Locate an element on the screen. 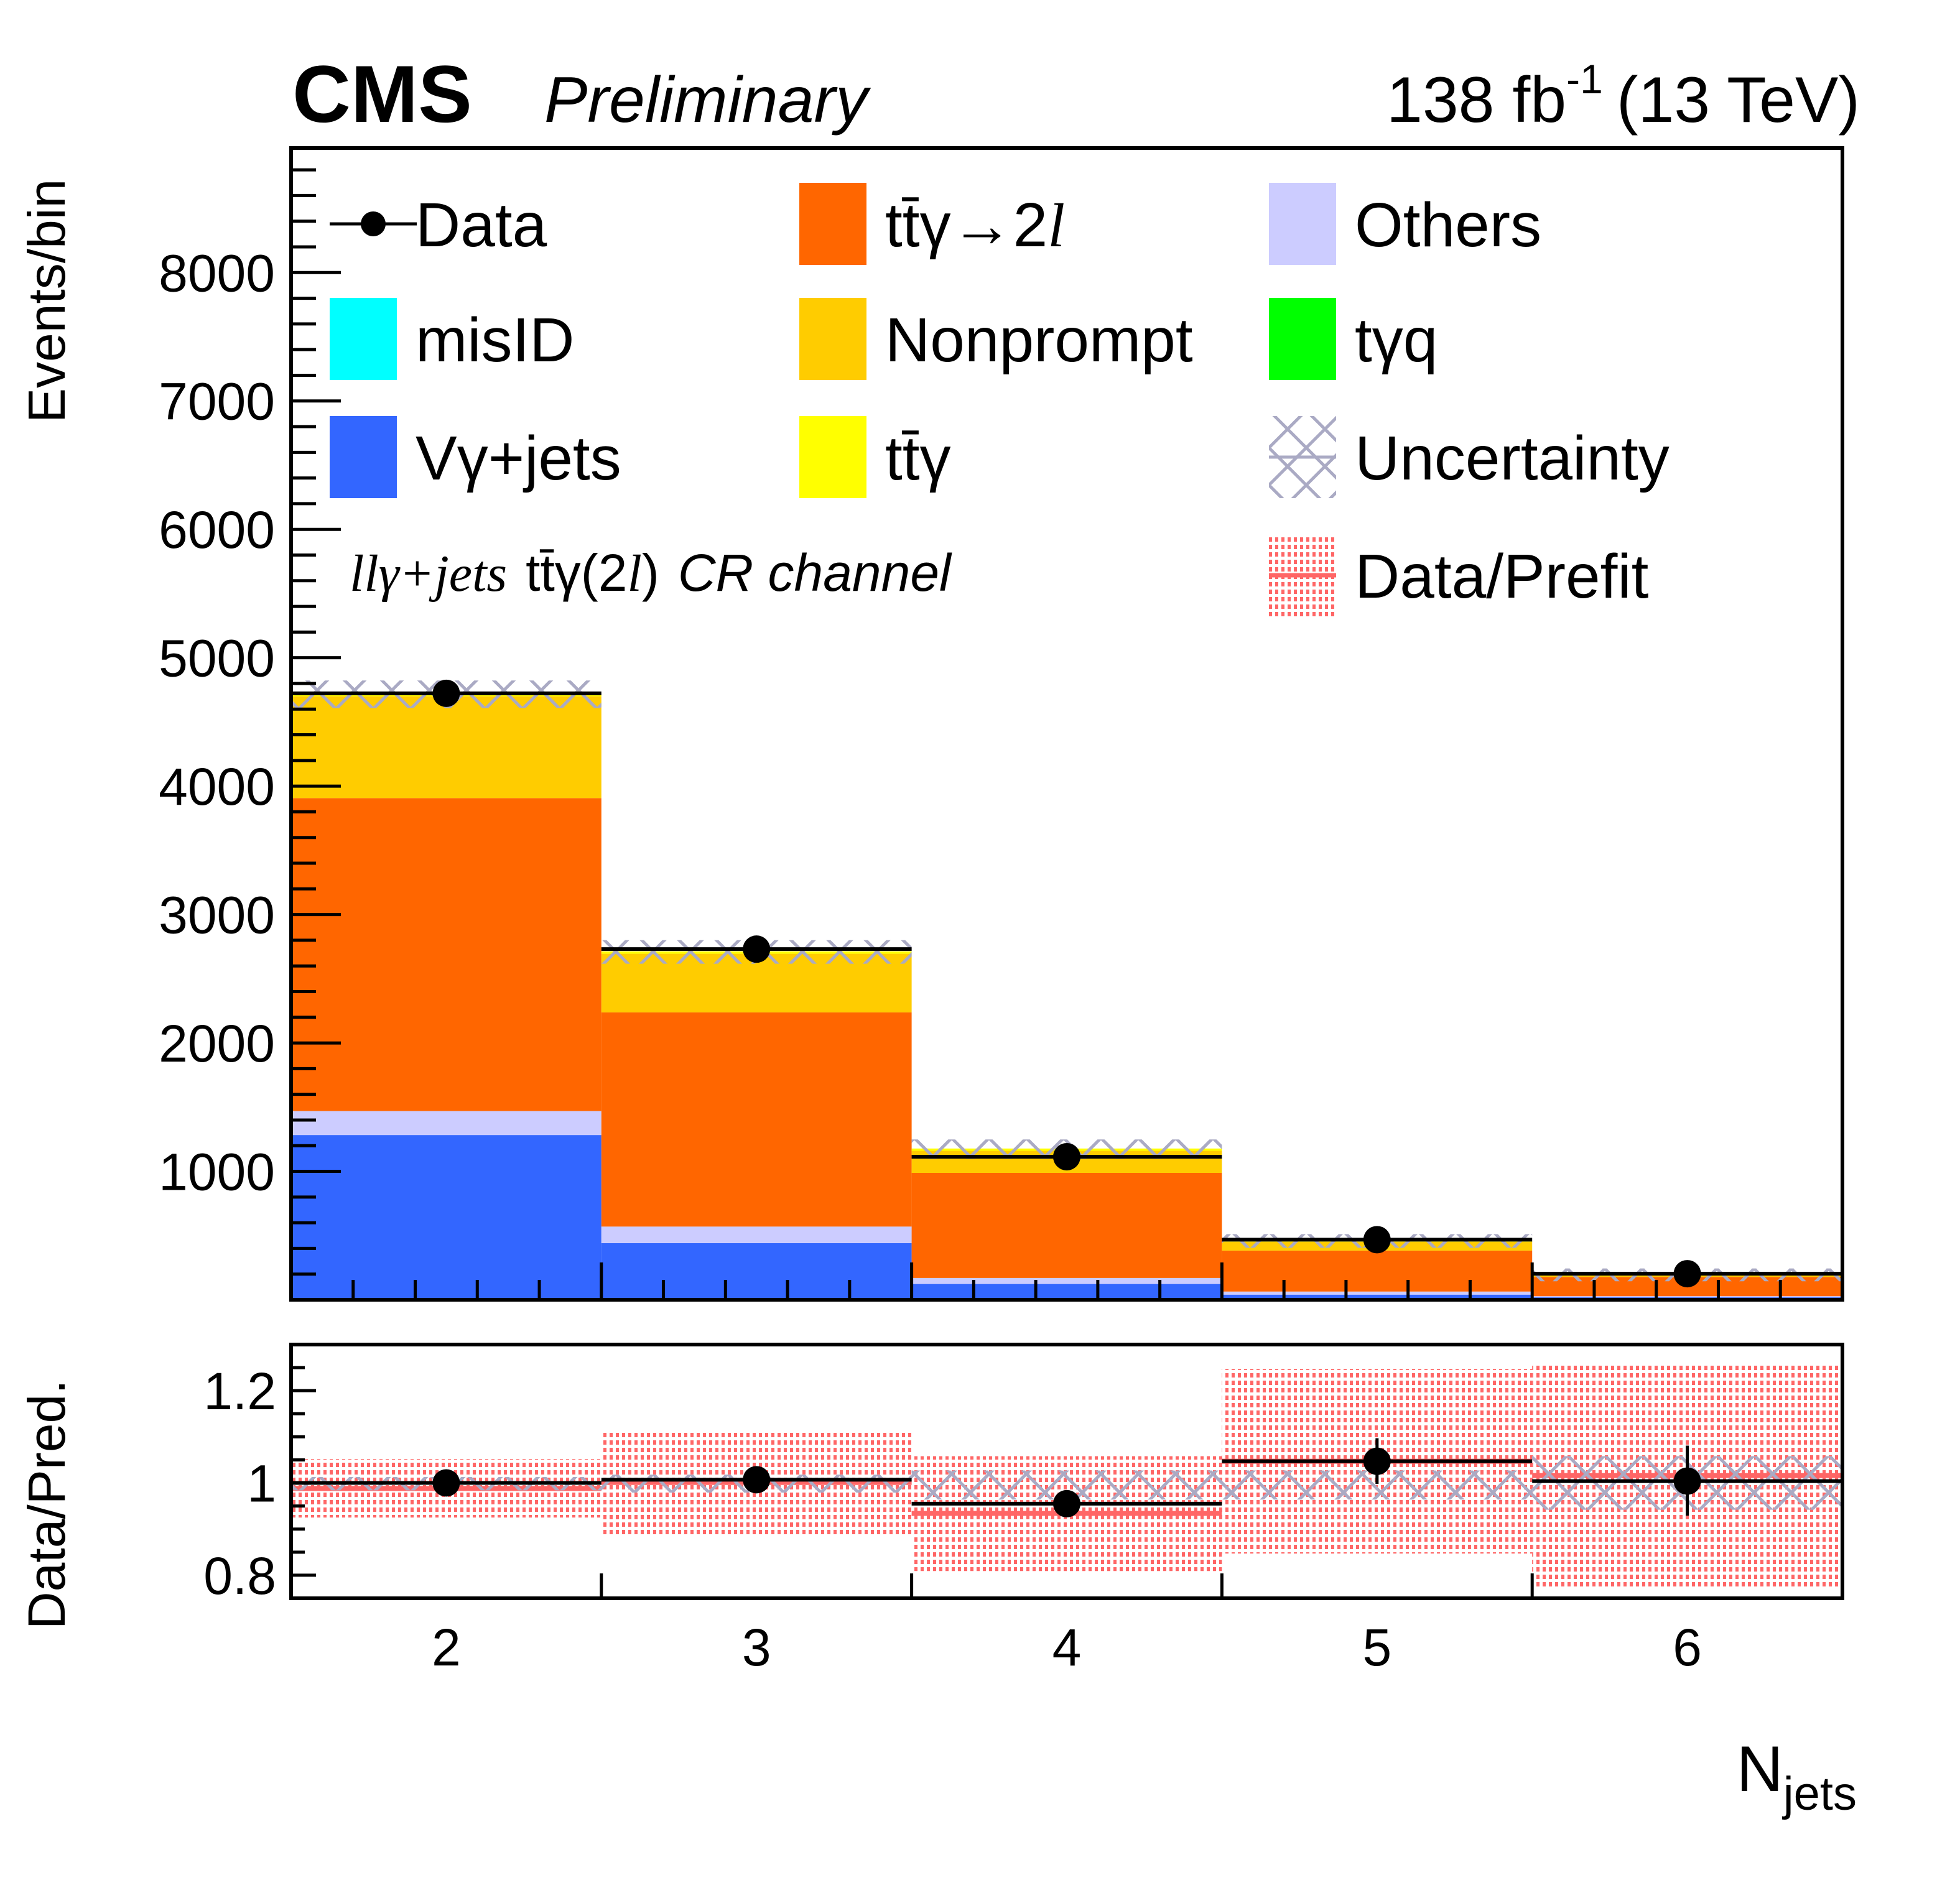  y-tick-label: 6000 is located at coordinates (217, 530).